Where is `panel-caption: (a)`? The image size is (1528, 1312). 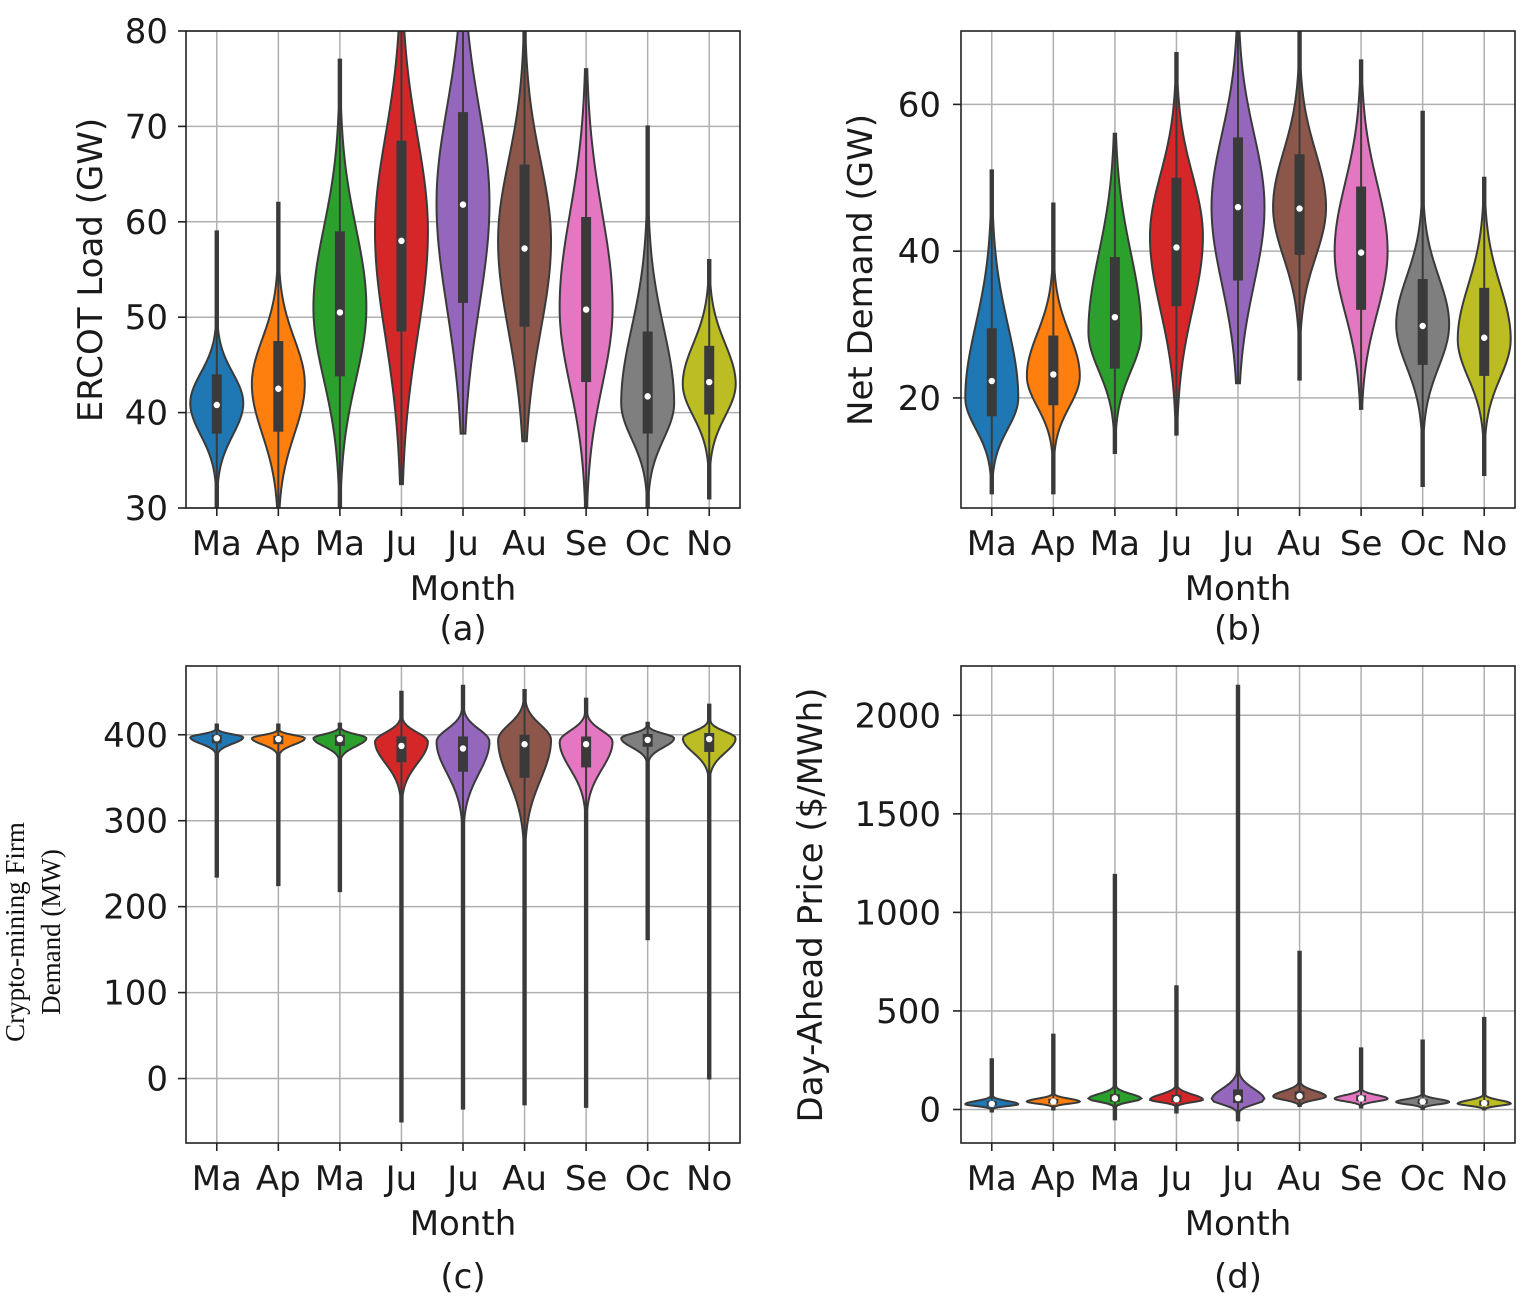 panel-caption: (a) is located at coordinates (462, 629).